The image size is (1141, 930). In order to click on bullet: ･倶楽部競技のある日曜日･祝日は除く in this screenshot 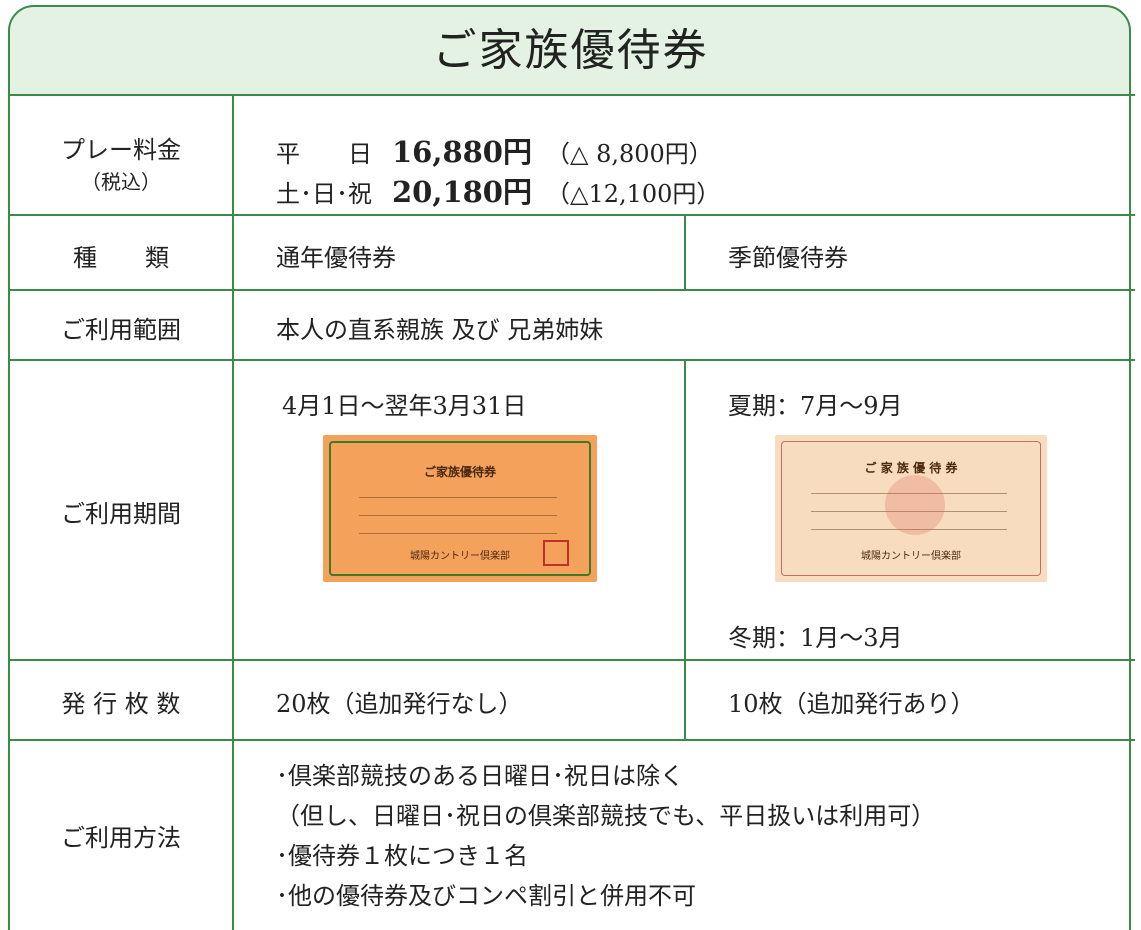, I will do `click(480, 776)`.